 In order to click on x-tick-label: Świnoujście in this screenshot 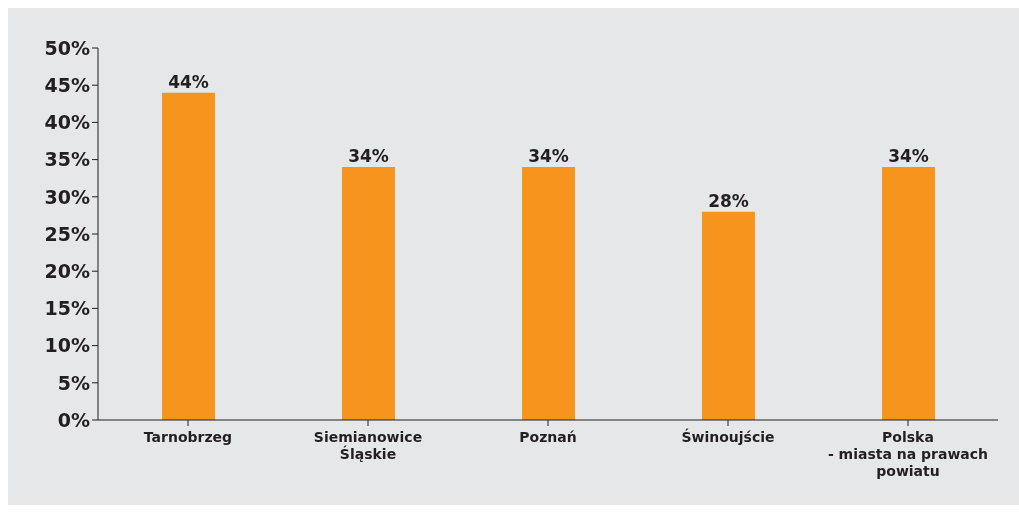, I will do `click(728, 436)`.